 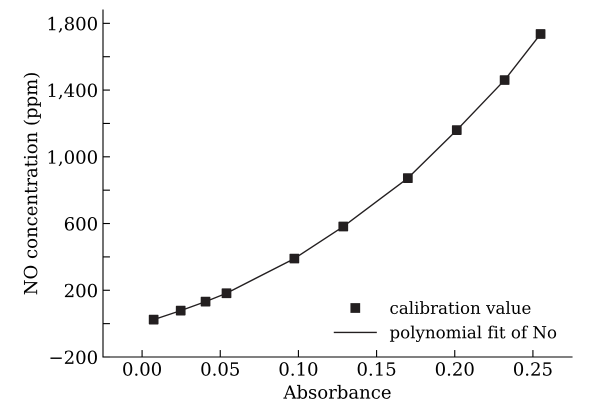 What do you see at coordinates (220, 369) in the screenshot?
I see `x-tick-label: 0.05` at bounding box center [220, 369].